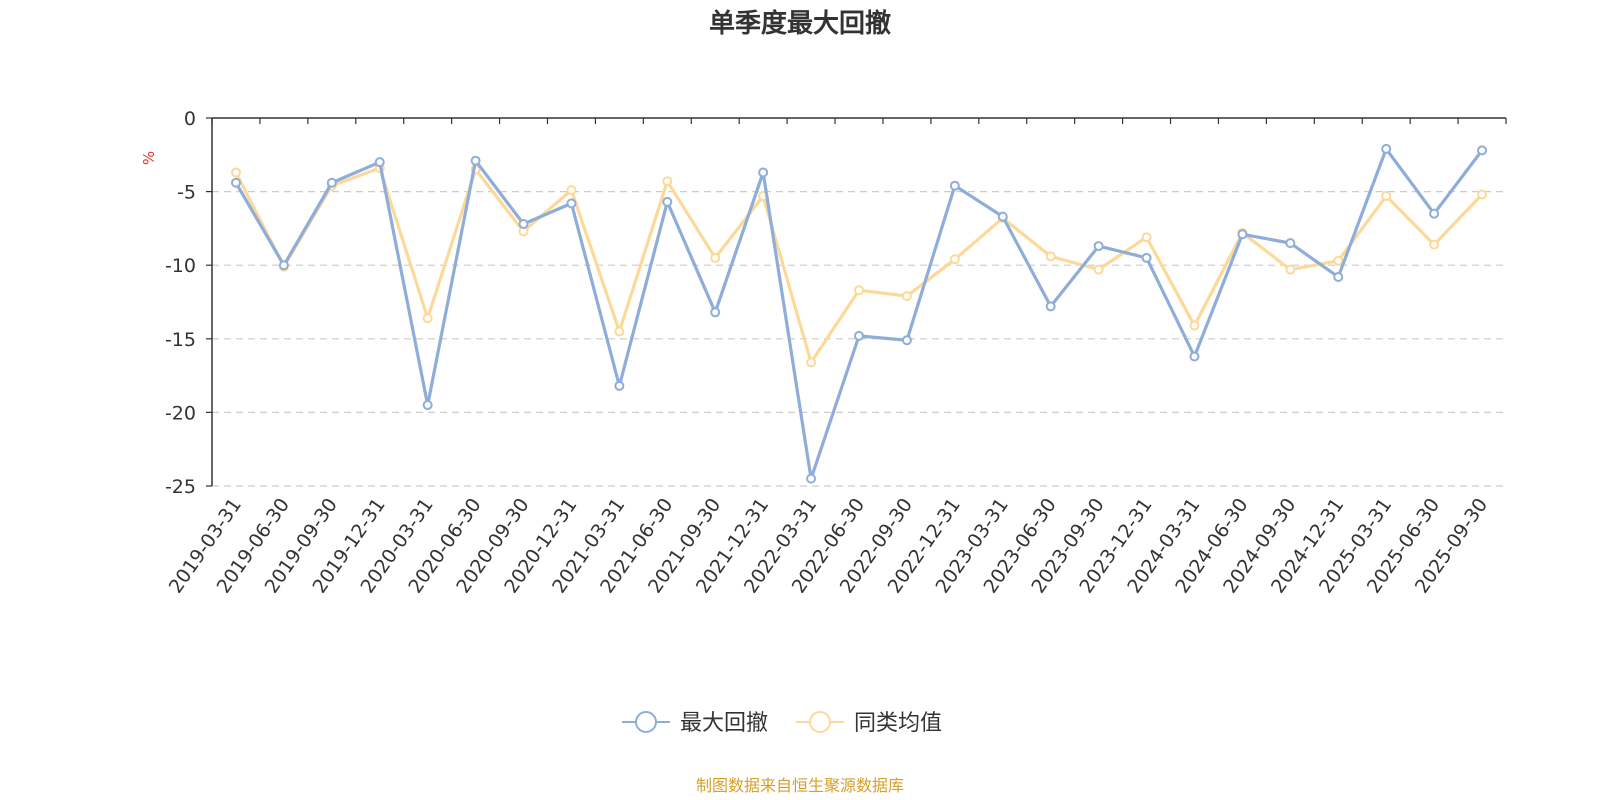 This screenshot has width=1600, height=800. I want to click on source-note: 制图数据来自恒生聚源数据库, so click(800, 785).